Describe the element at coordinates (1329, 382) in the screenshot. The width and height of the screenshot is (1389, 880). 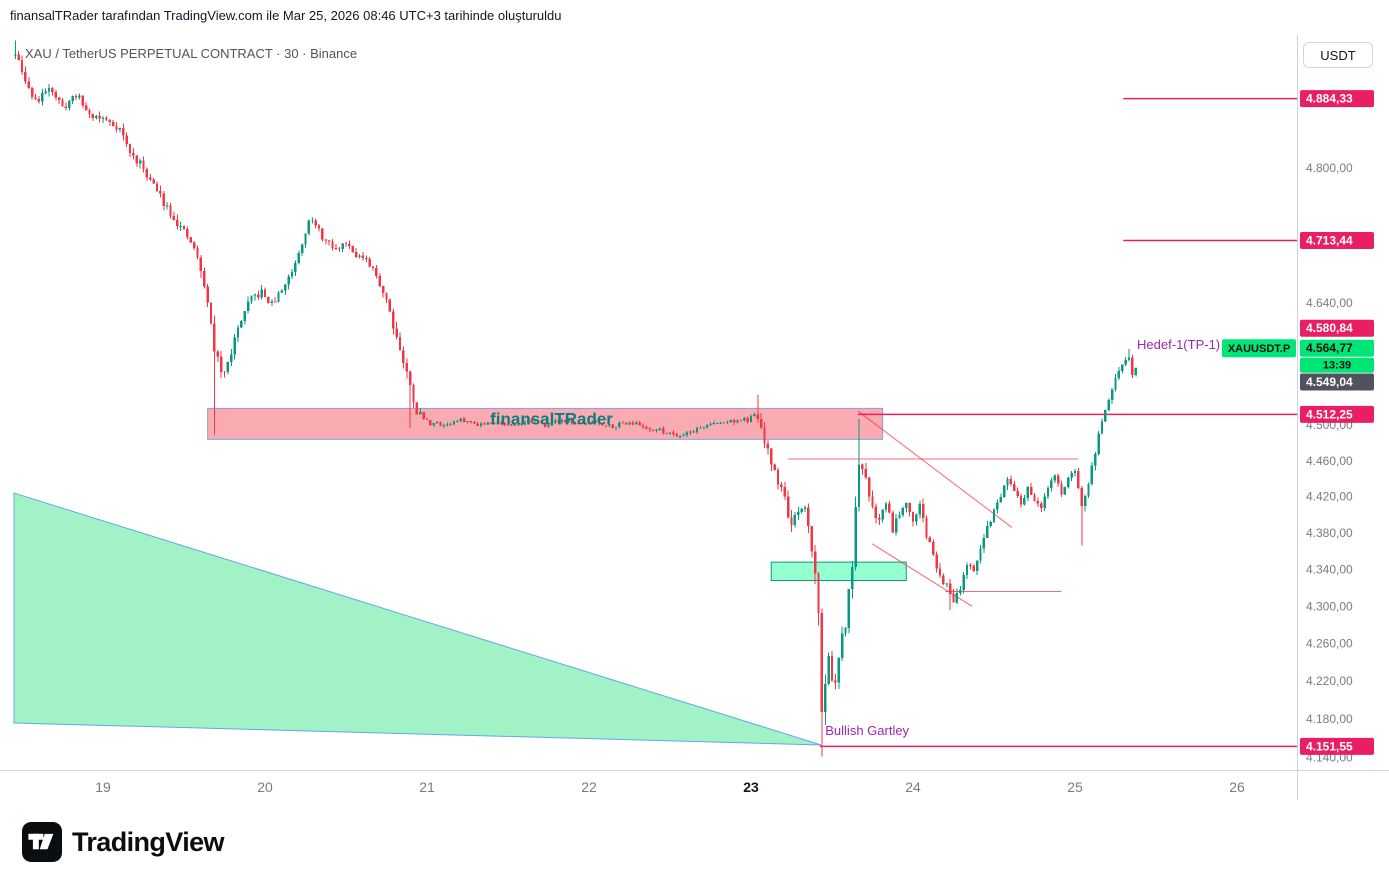
I see `svg-text: 4.549,04` at that location.